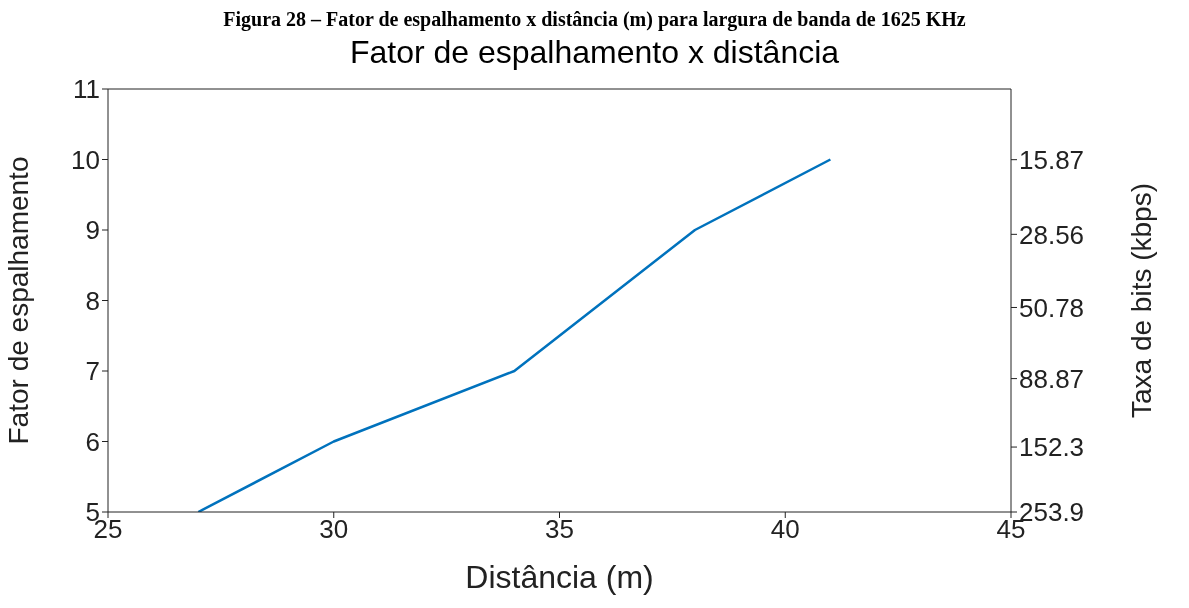 The image size is (1189, 608). What do you see at coordinates (1052, 159) in the screenshot?
I see `y2-tick-label: 15.87` at bounding box center [1052, 159].